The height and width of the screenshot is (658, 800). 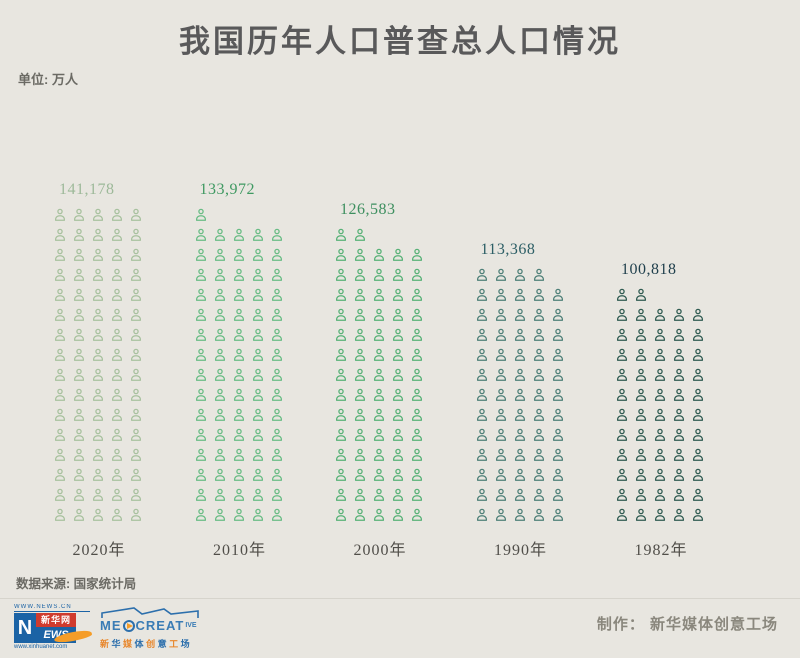 I want to click on mediacreate-cn-char: 华, so click(x=117, y=644).